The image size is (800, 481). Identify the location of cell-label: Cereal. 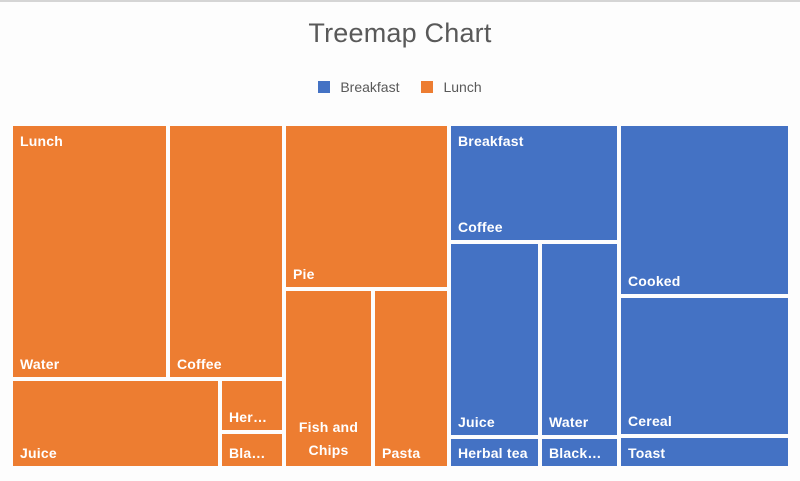
(650, 421).